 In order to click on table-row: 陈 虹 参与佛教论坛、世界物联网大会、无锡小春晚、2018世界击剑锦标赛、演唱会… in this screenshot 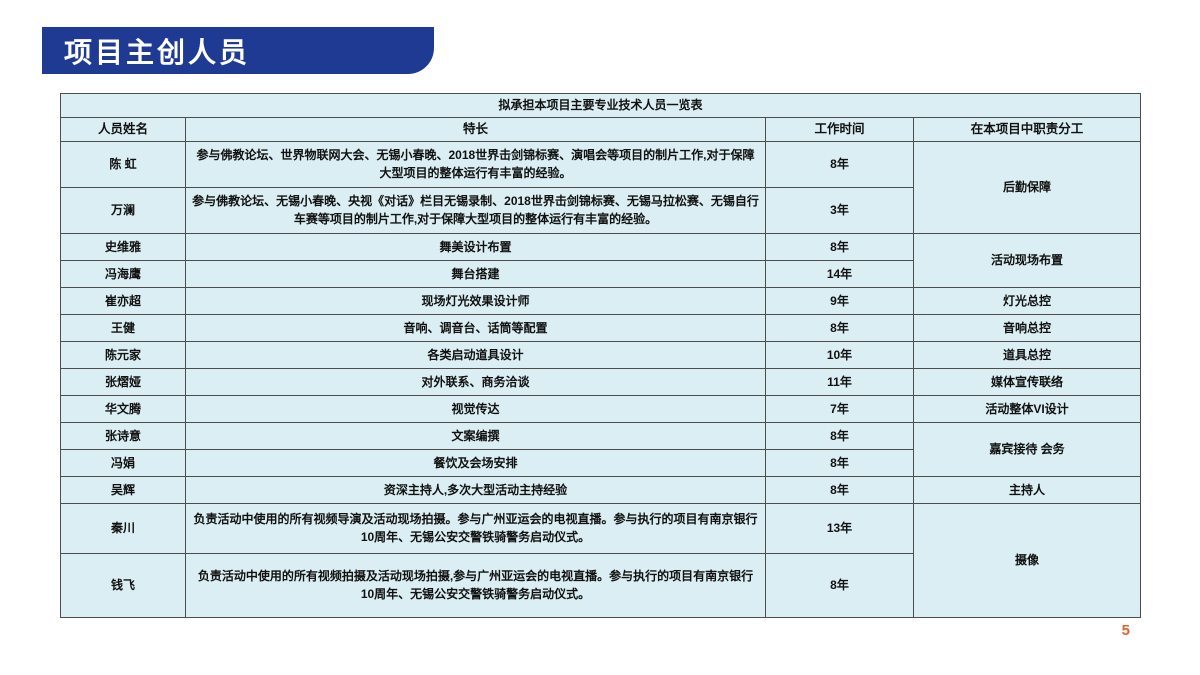, I will do `click(601, 187)`.